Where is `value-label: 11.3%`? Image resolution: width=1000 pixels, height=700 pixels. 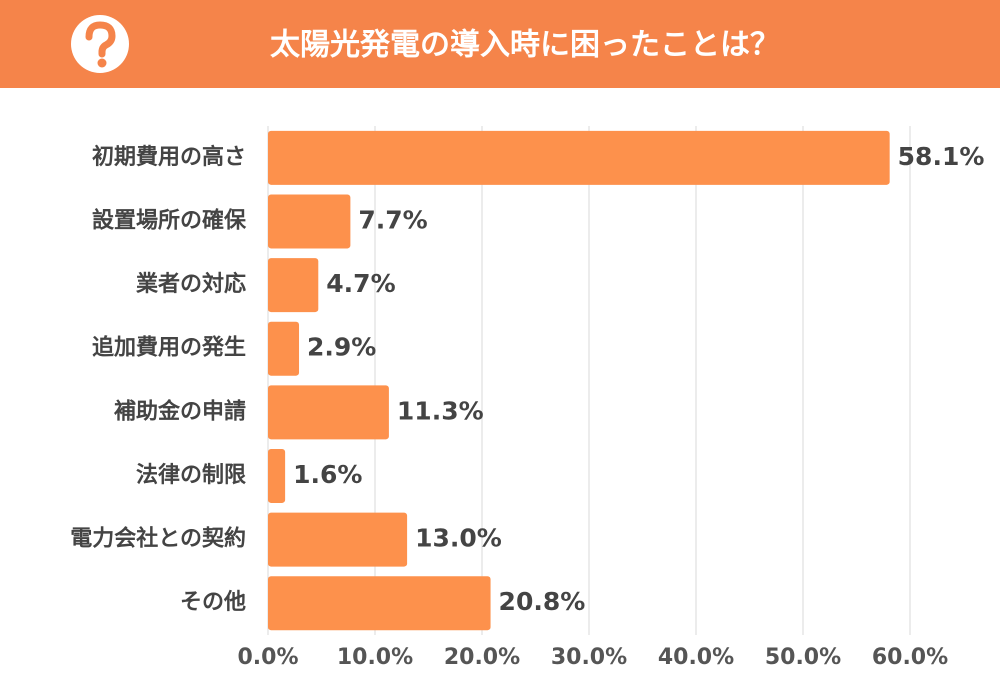 value-label: 11.3% is located at coordinates (440, 410).